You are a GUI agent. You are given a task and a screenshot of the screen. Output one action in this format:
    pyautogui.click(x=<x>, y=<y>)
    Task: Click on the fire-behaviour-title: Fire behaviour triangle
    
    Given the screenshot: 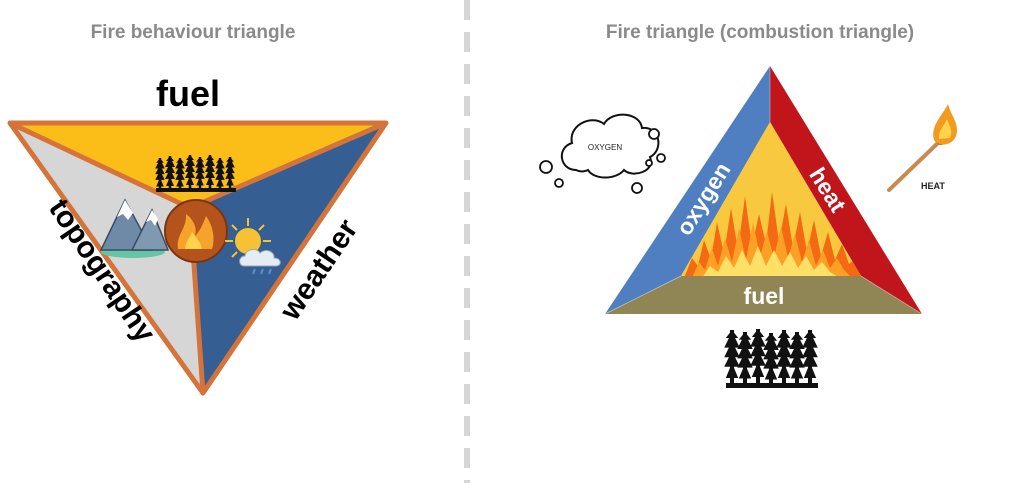 What is the action you would take?
    pyautogui.click(x=193, y=32)
    